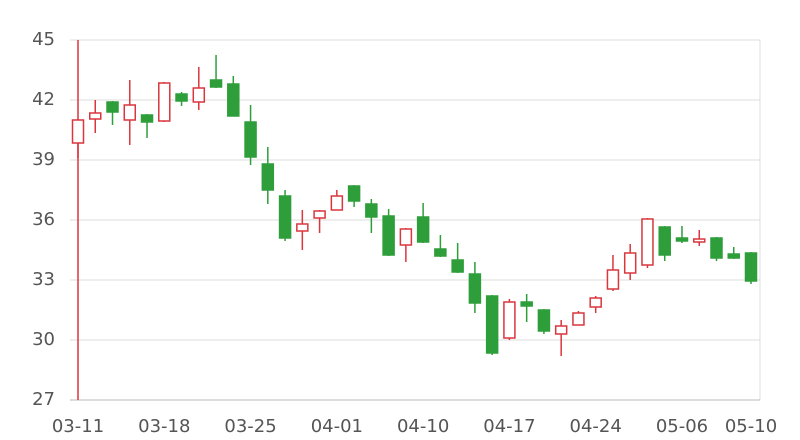 The width and height of the screenshot is (800, 440). I want to click on x-tick-label: 04-24, so click(596, 426).